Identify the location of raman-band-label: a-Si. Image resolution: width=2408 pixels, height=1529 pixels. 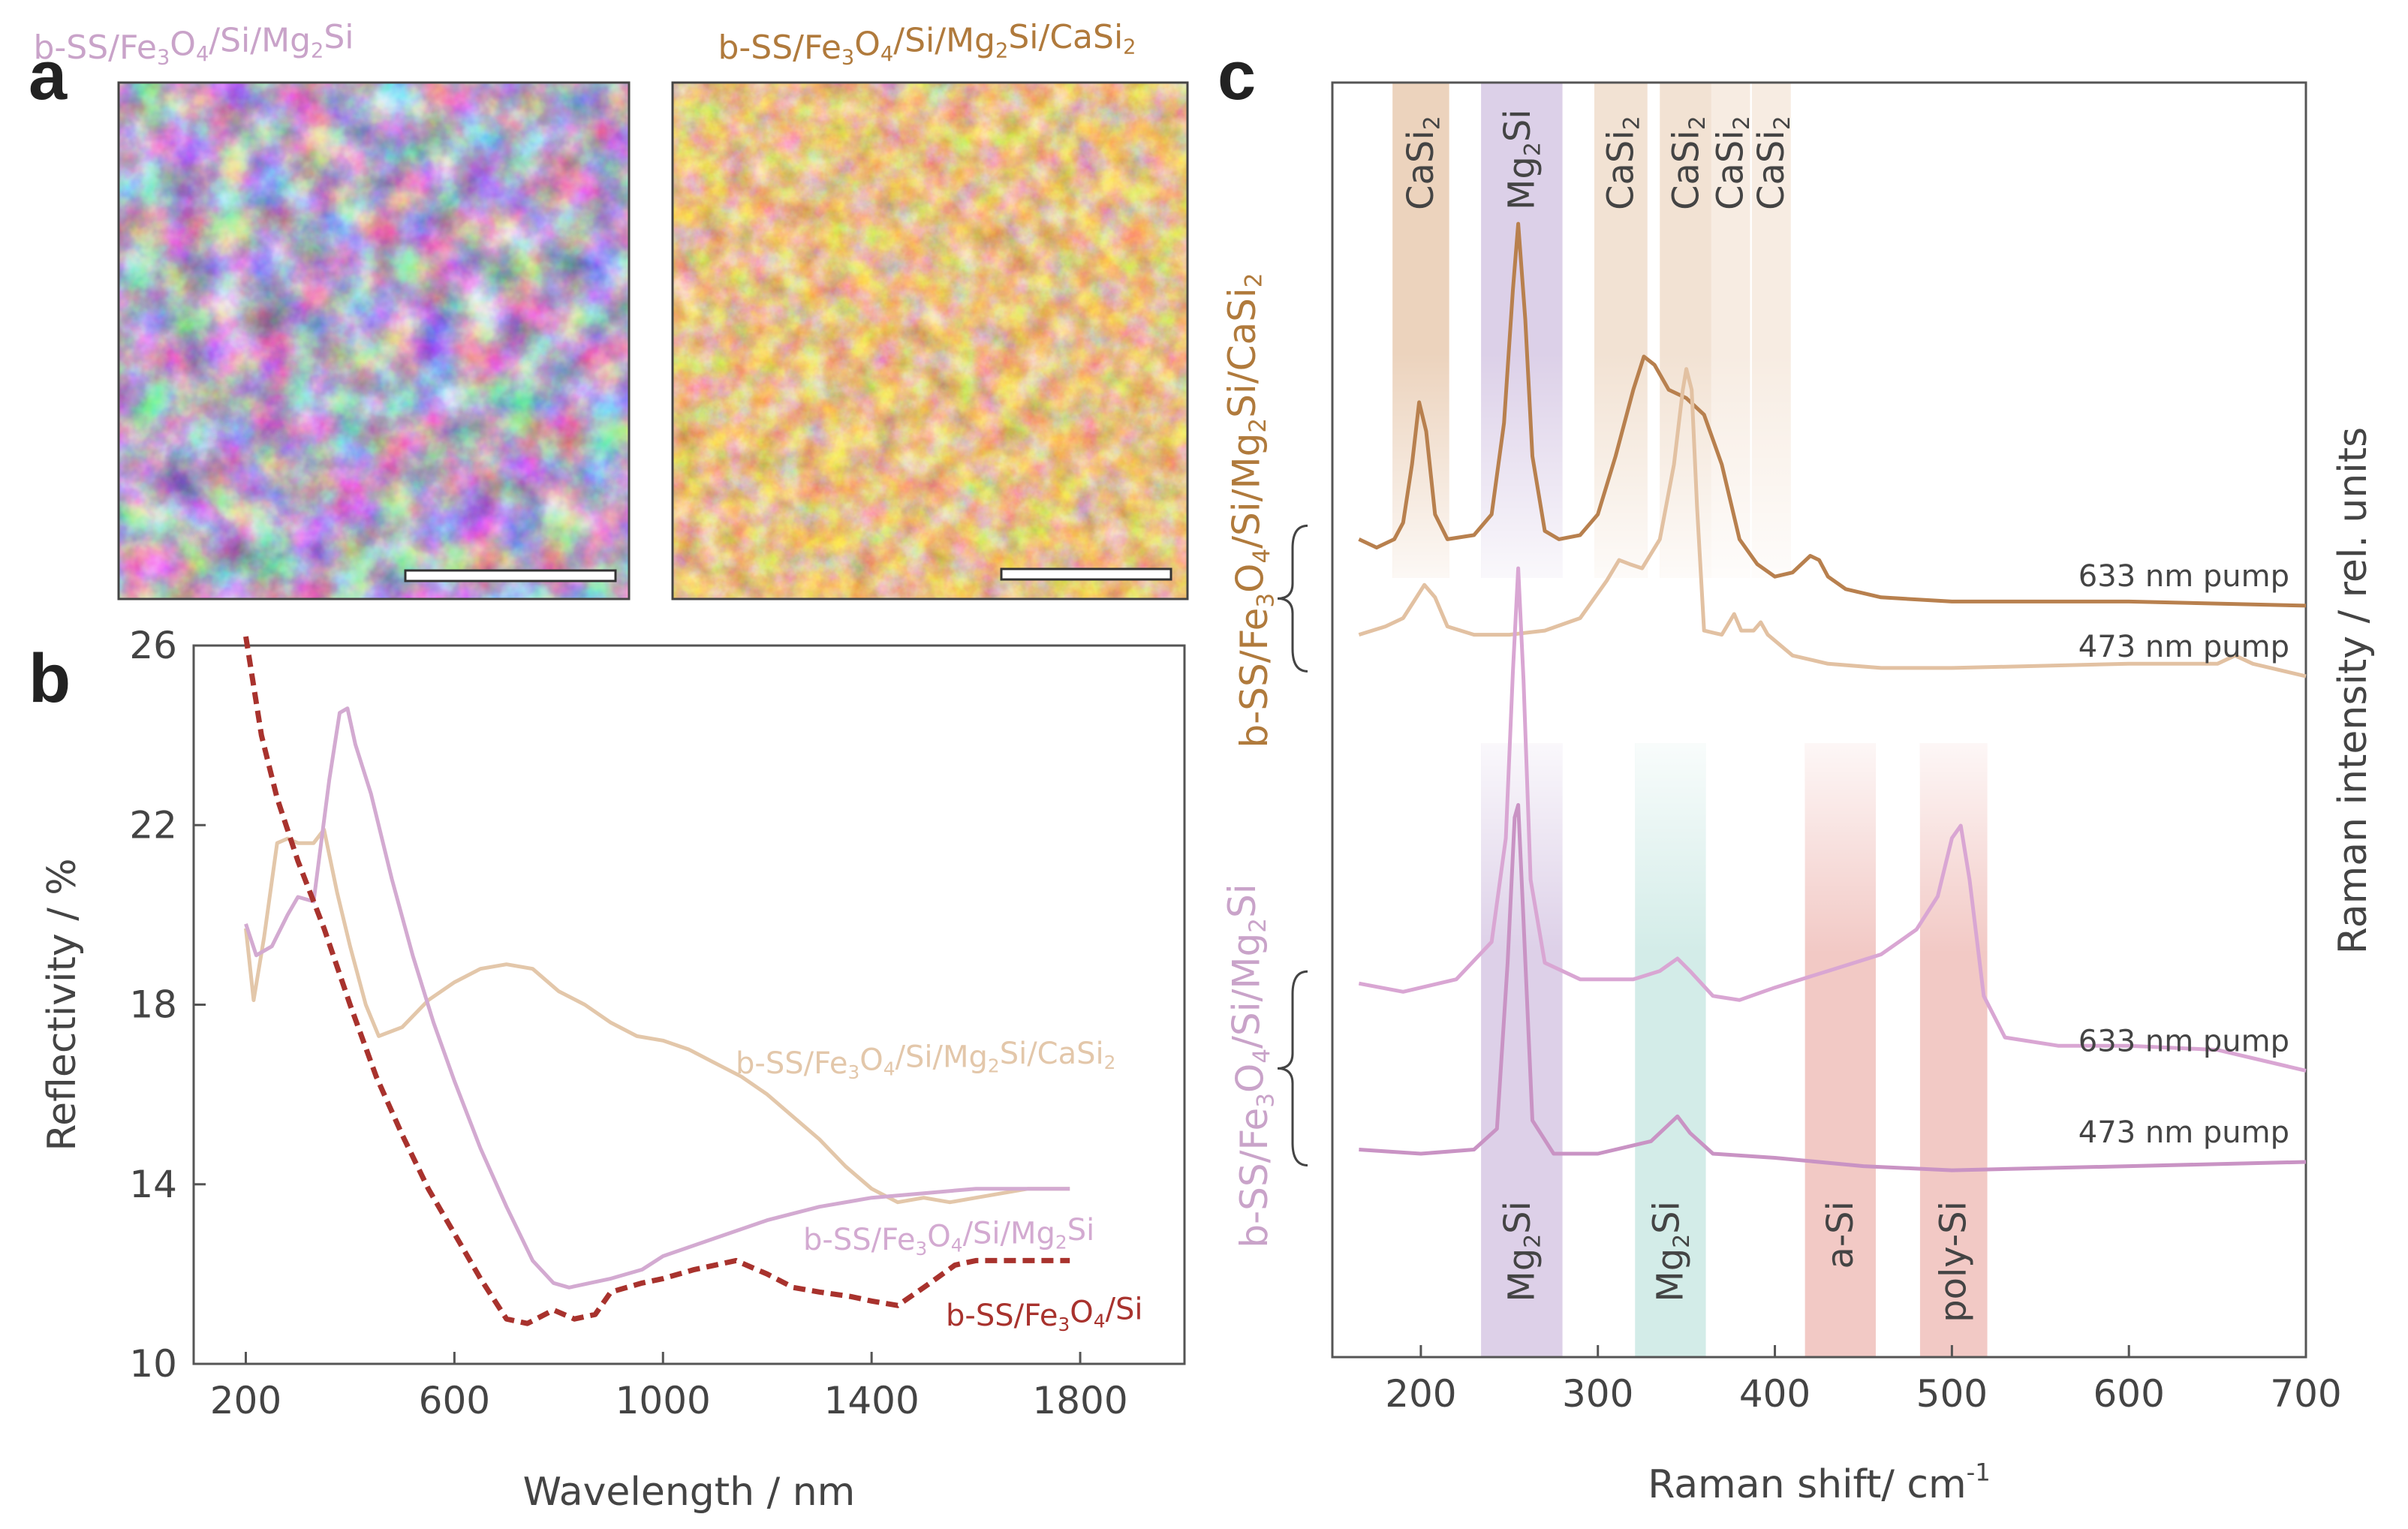
(1841, 1235).